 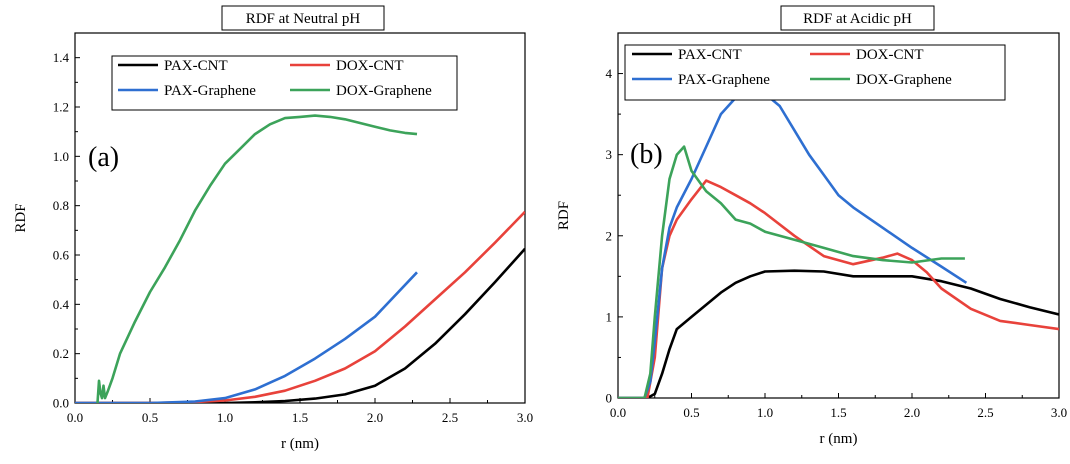 What do you see at coordinates (61, 107) in the screenshot?
I see `y-tick-label: 1.2` at bounding box center [61, 107].